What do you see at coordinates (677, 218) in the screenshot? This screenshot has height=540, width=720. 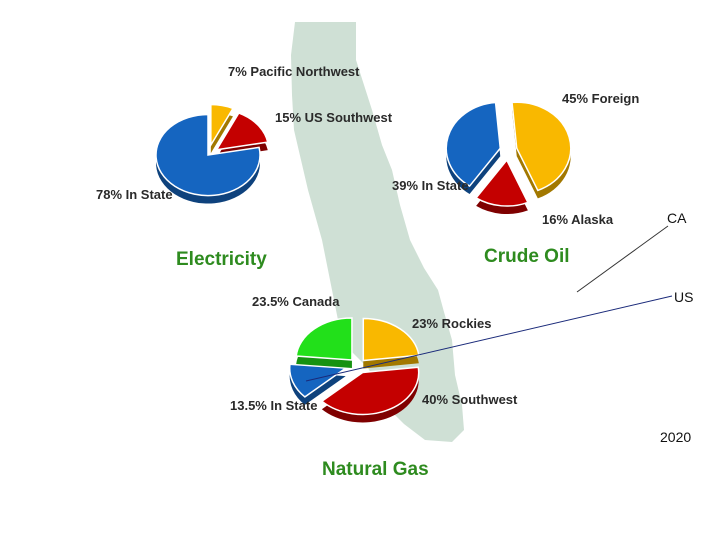 I see `ca-label: CA` at bounding box center [677, 218].